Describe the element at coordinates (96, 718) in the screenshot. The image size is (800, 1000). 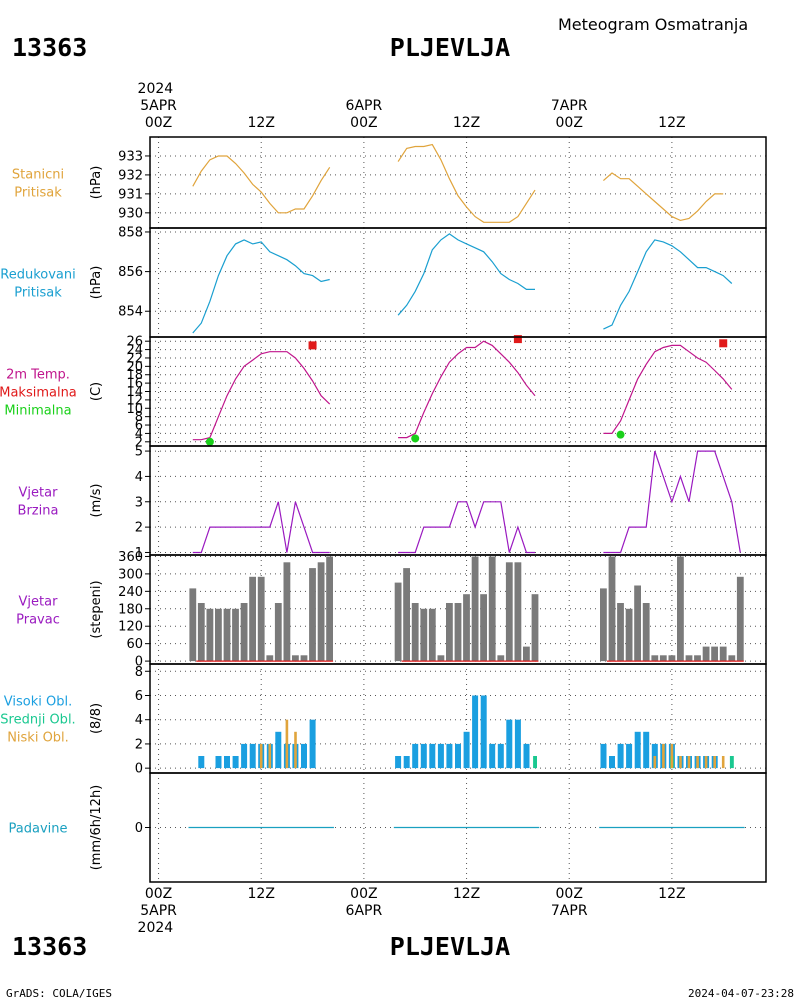
I see `y-axis-label: (8/8)` at that location.